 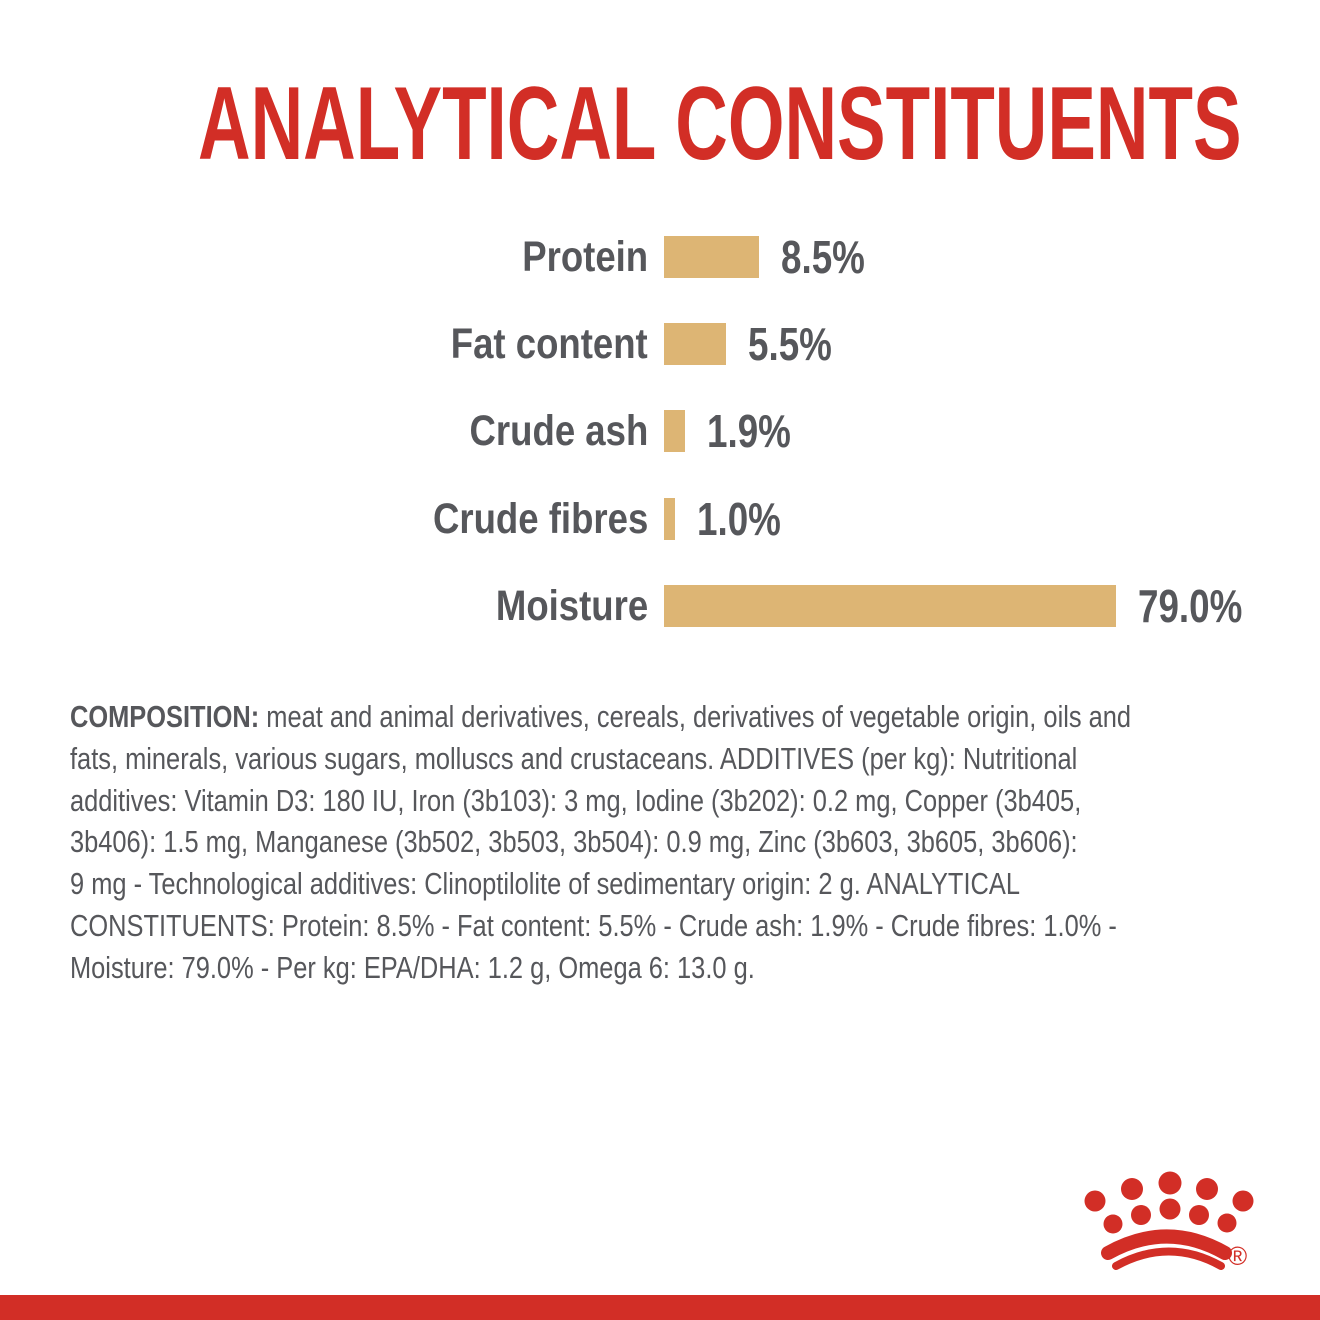 I want to click on royal-canin-crown-logo: ®, so click(x=1169, y=1221).